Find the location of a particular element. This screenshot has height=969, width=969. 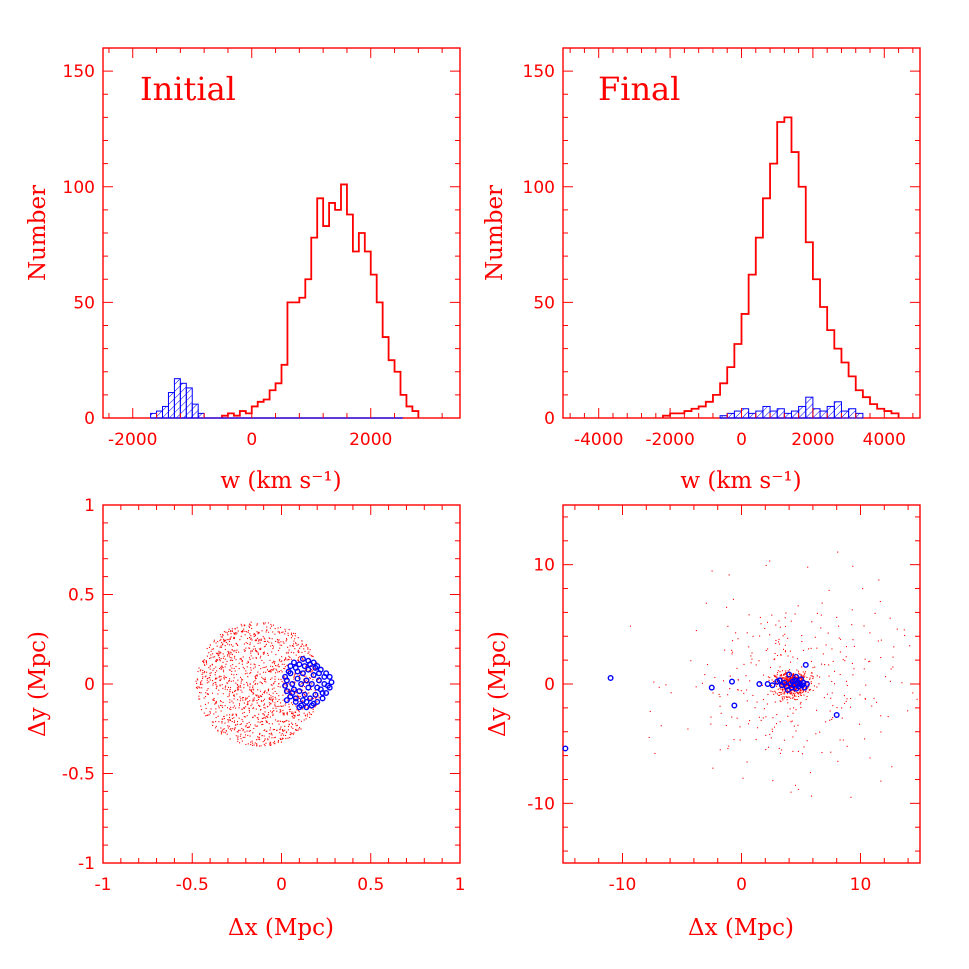

panel-title: Initial is located at coordinates (188, 89).